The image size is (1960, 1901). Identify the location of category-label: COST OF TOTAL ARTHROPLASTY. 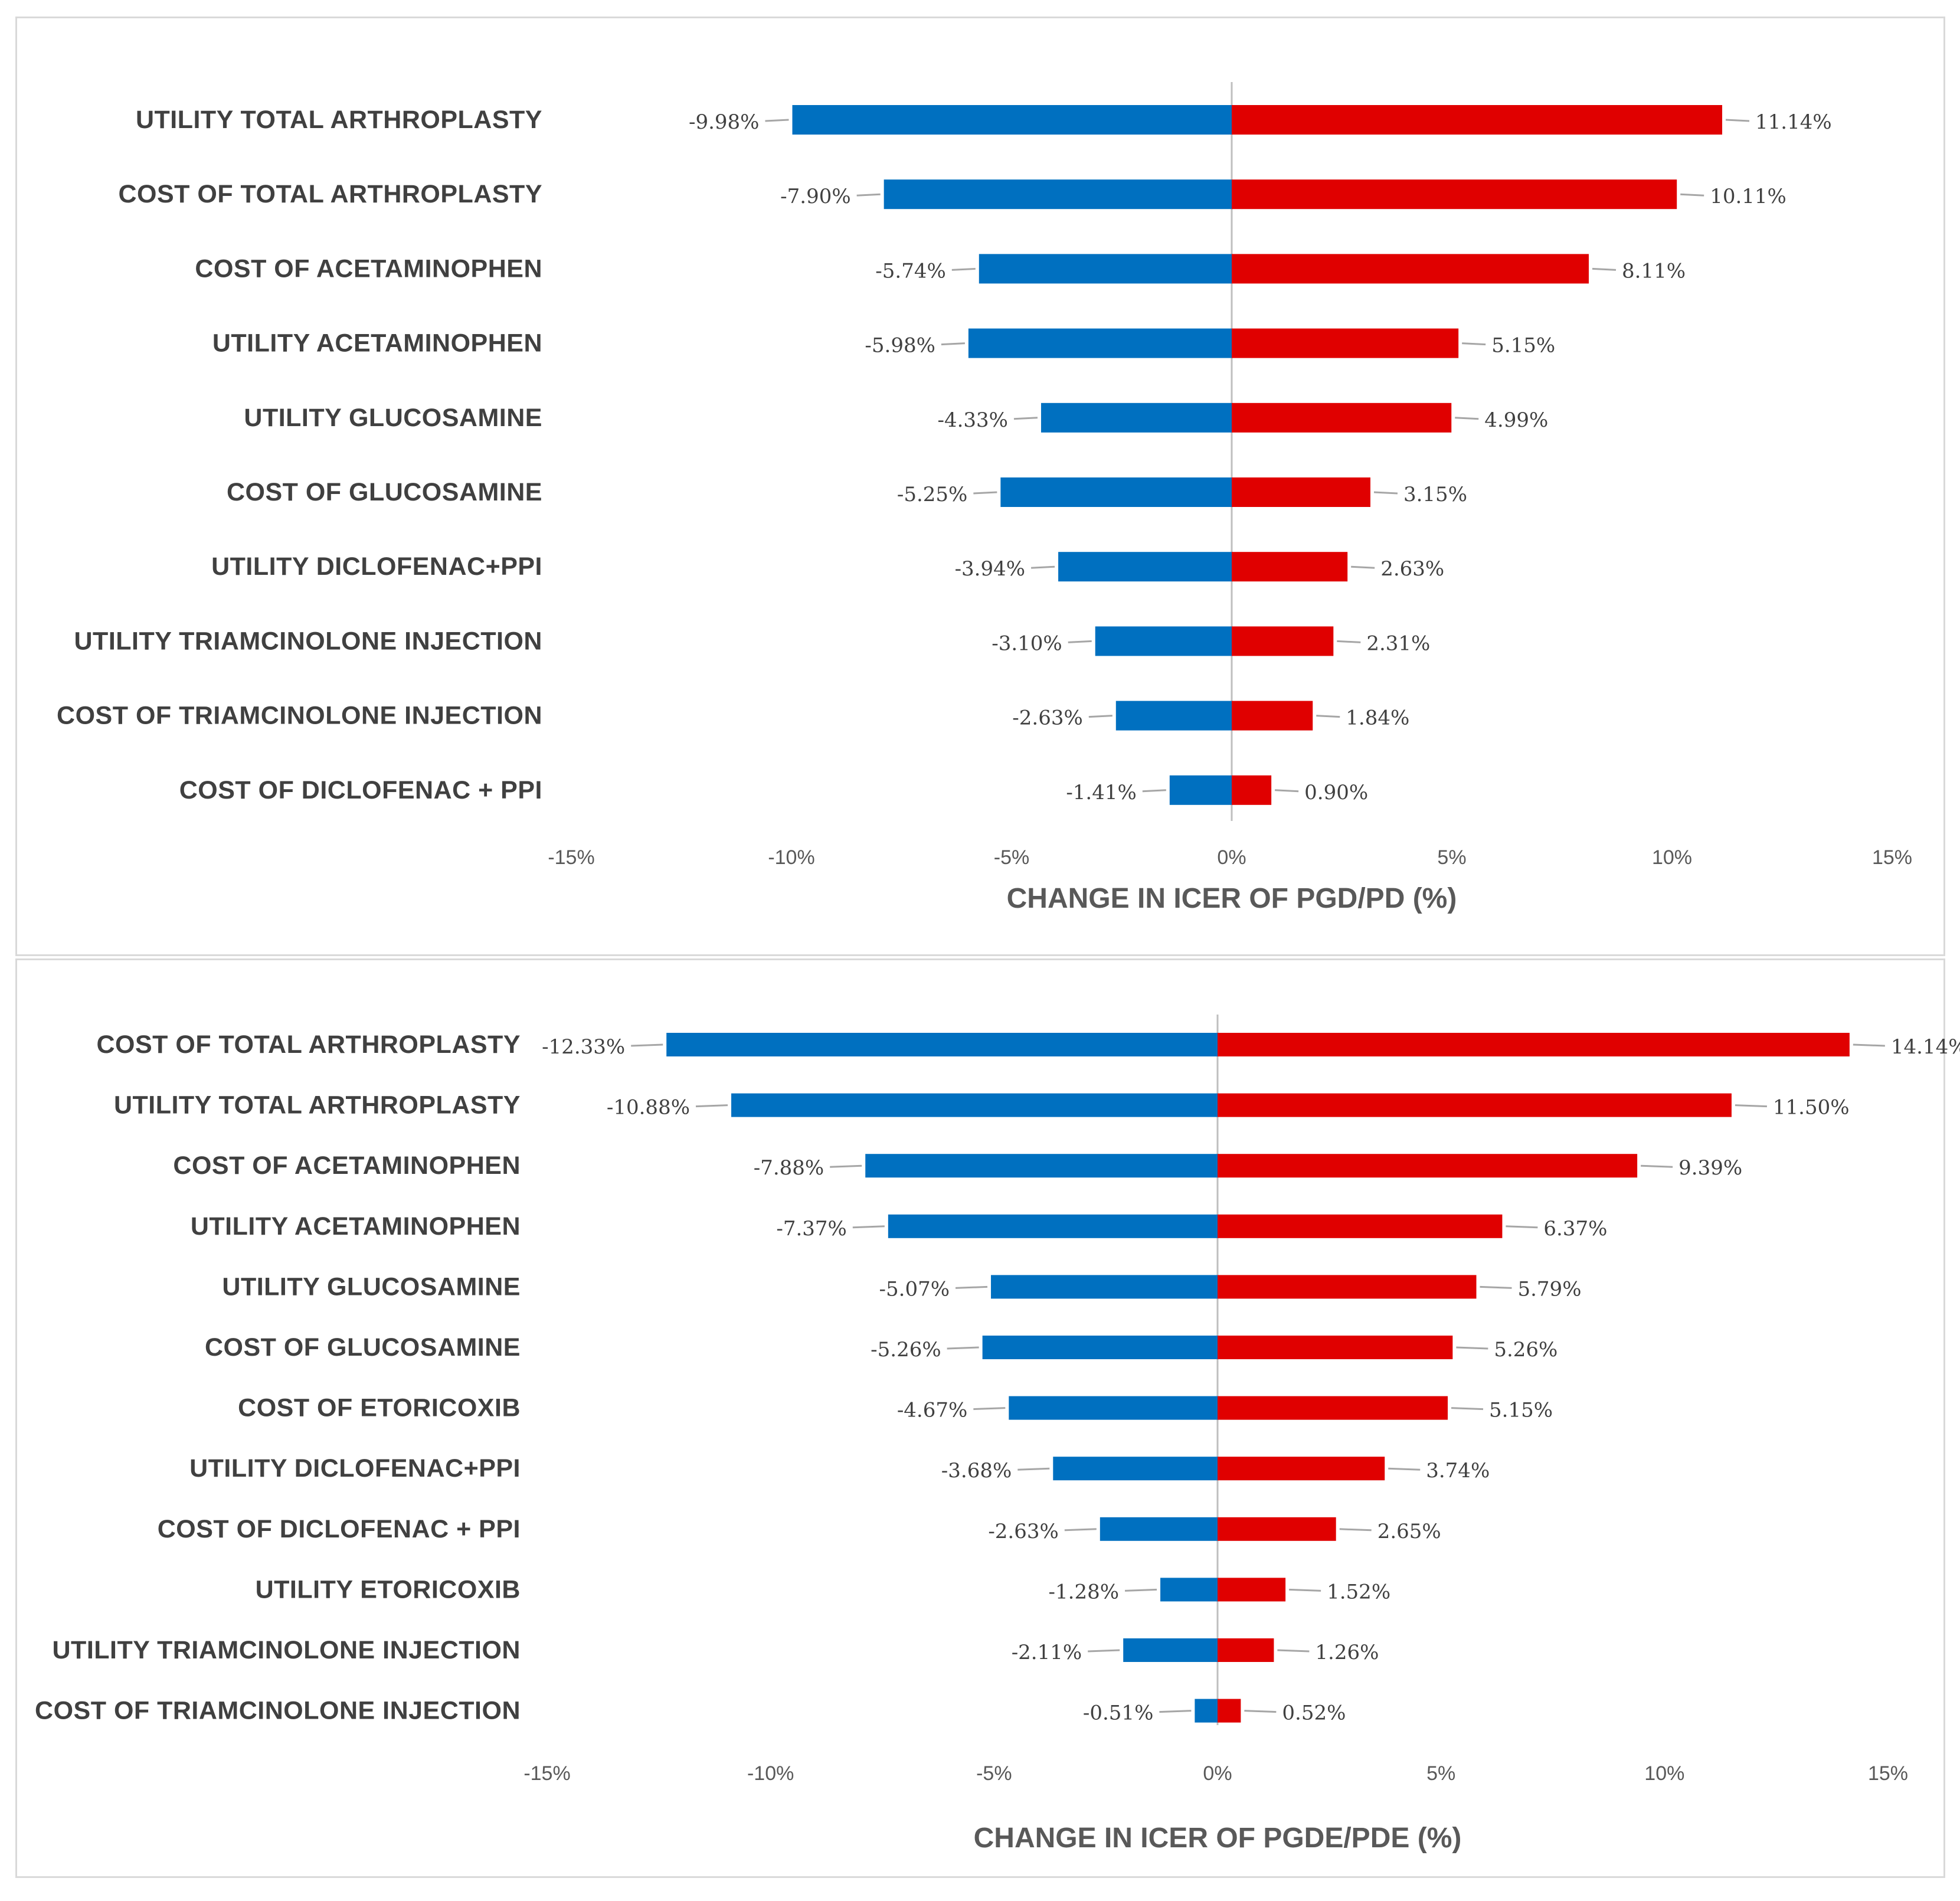
(308, 1044).